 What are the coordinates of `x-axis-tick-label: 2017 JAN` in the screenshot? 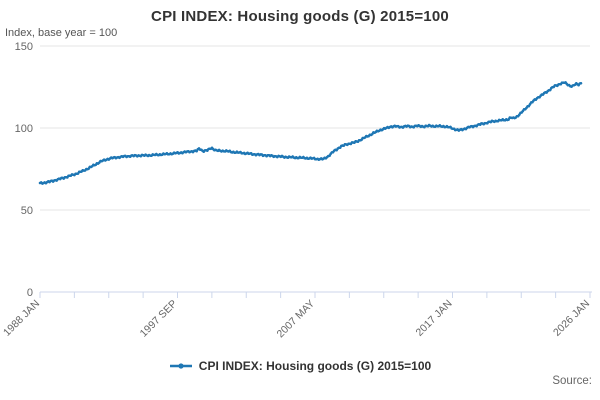 It's located at (434, 318).